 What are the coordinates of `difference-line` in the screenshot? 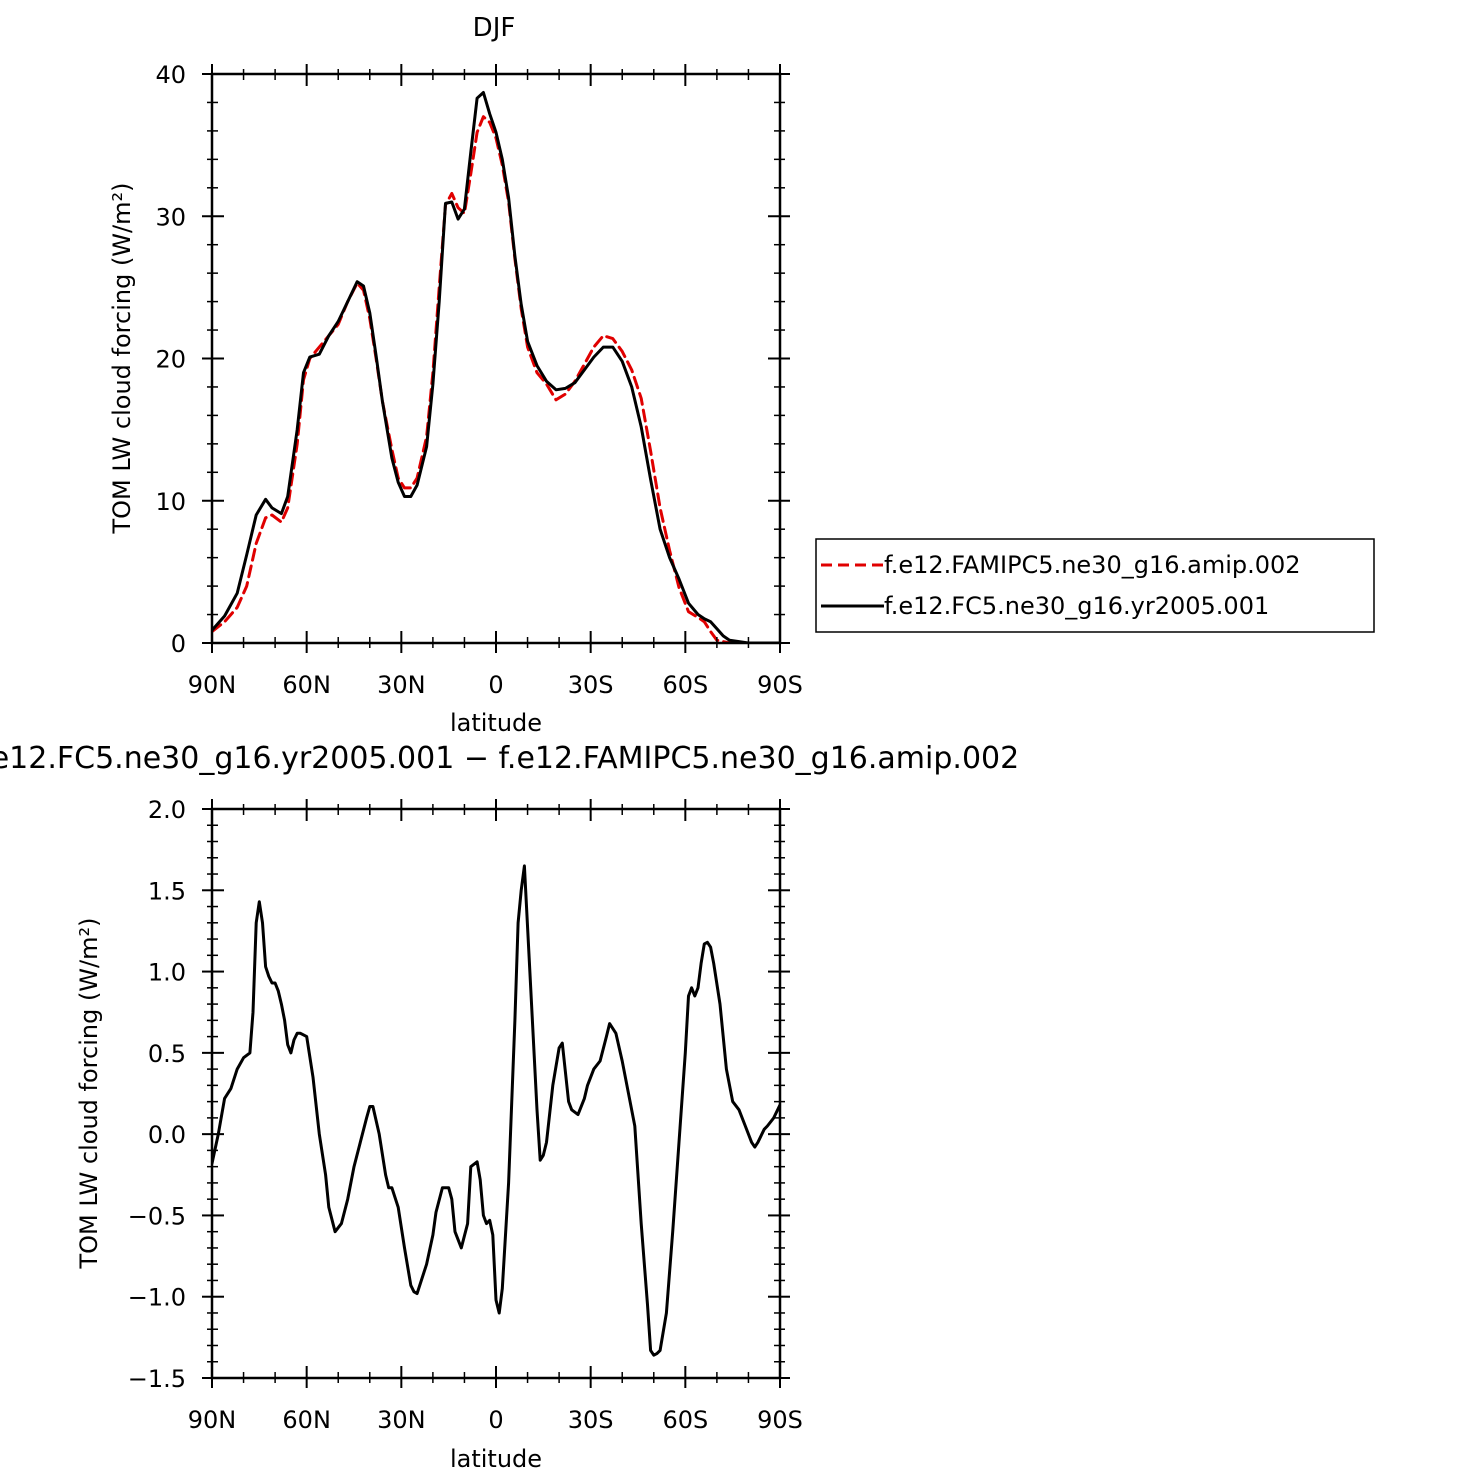 It's located at (496, 1110).